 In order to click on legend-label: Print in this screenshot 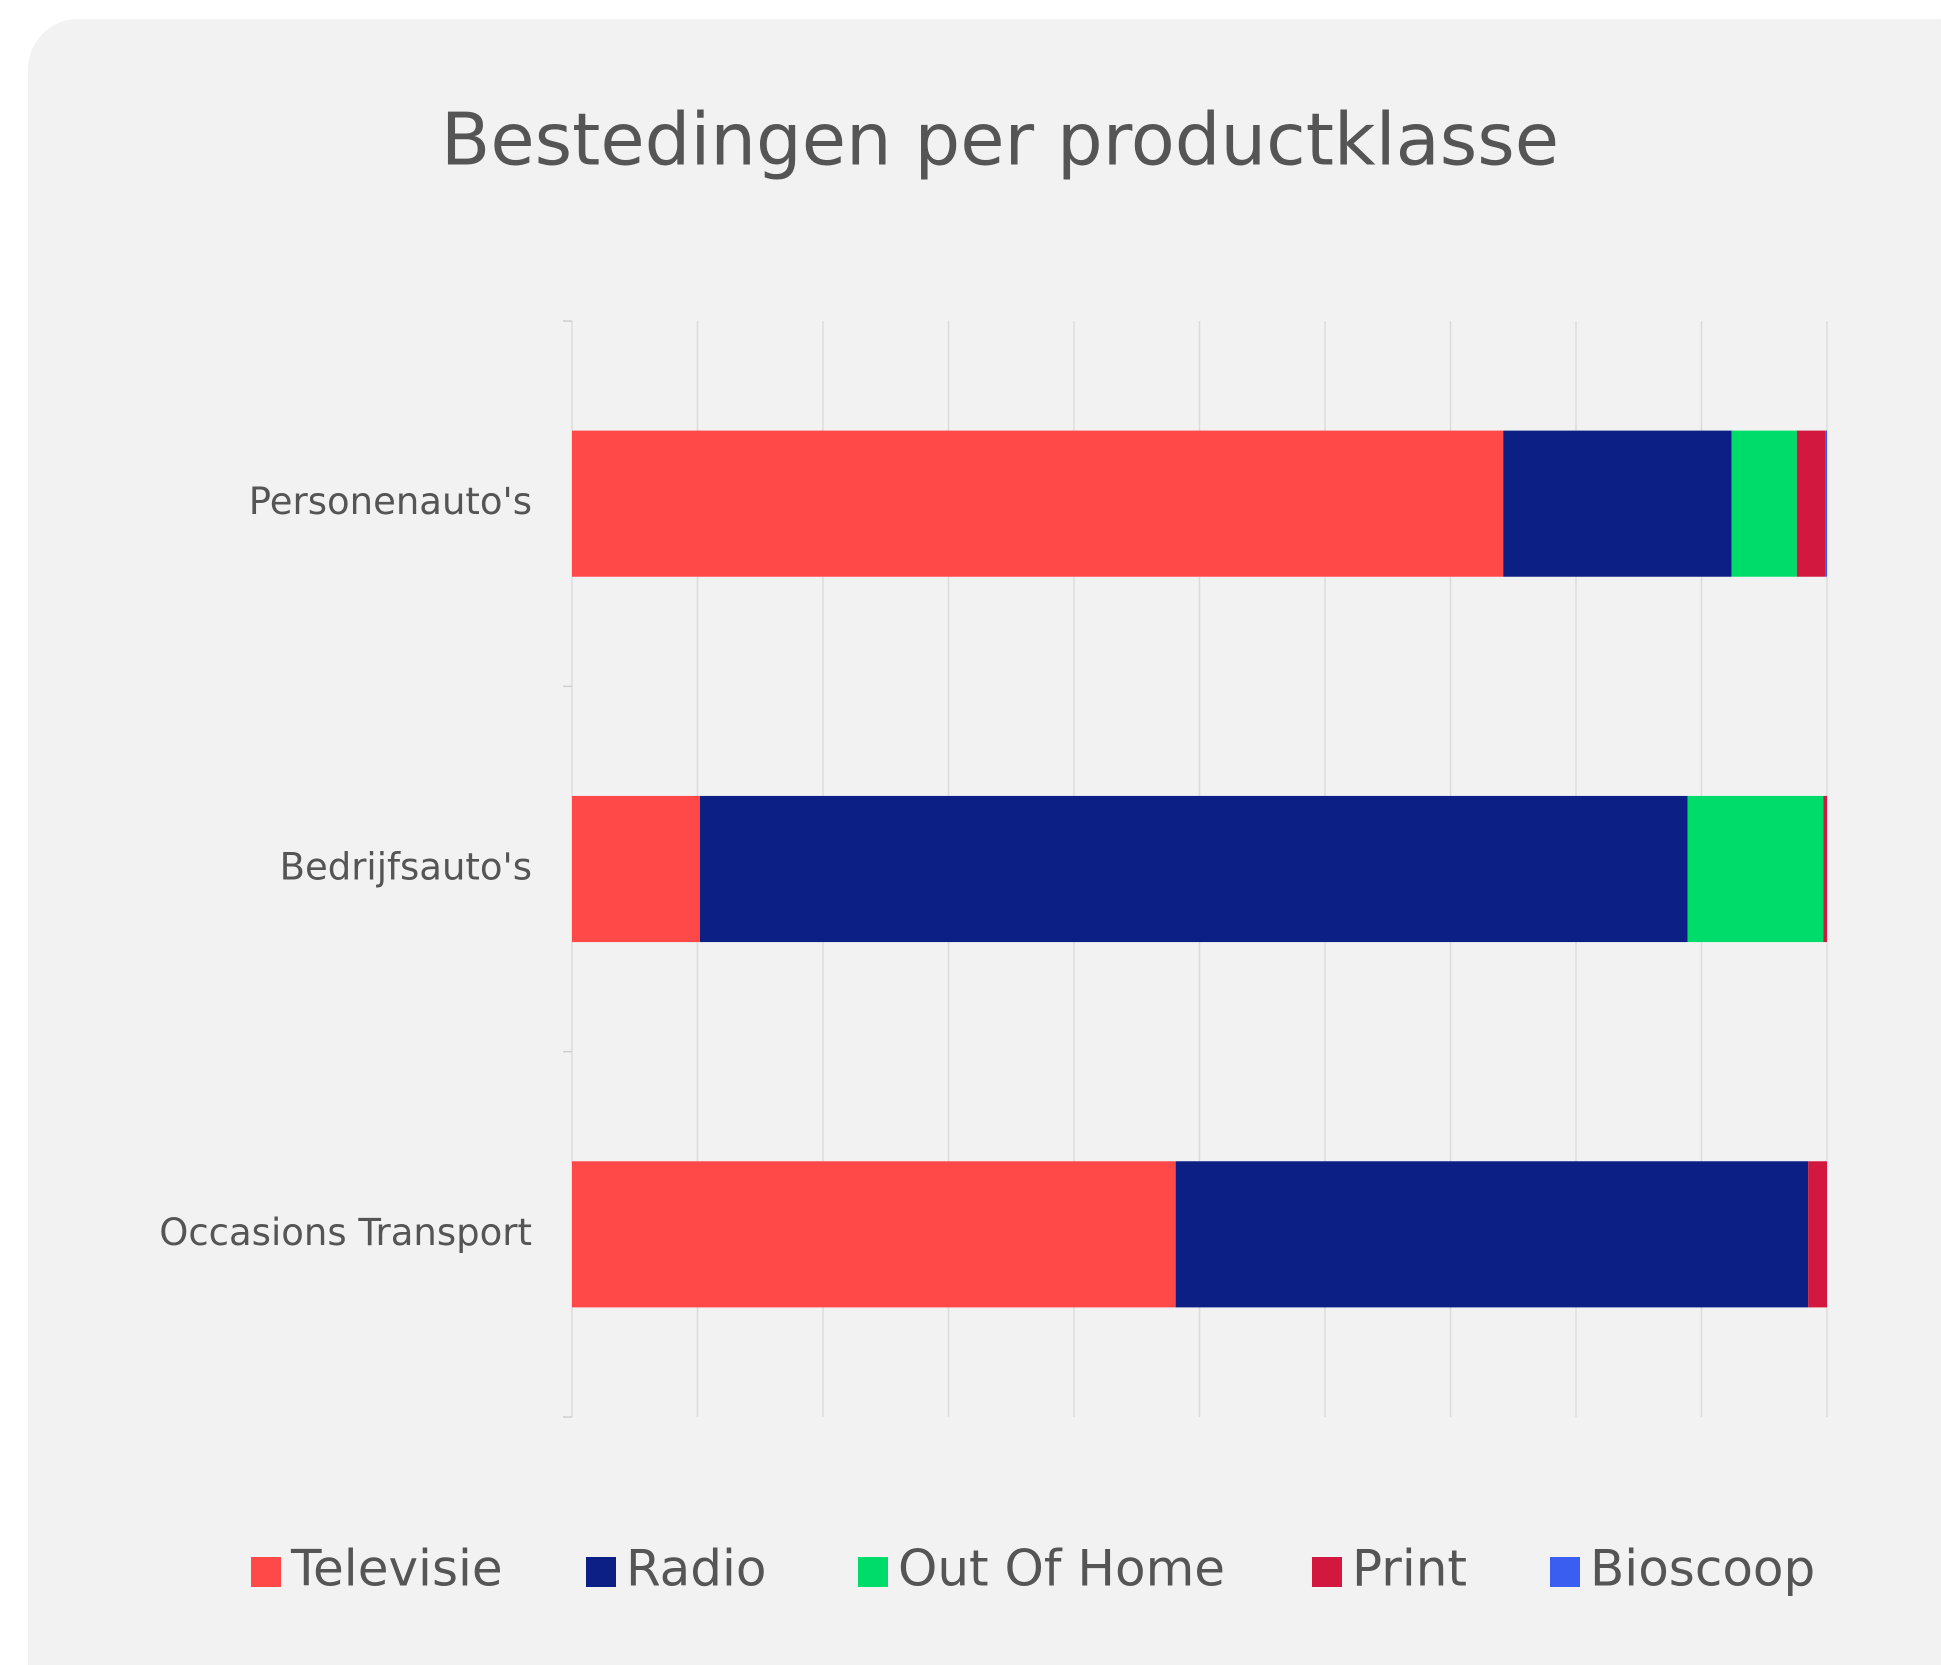, I will do `click(1409, 1569)`.